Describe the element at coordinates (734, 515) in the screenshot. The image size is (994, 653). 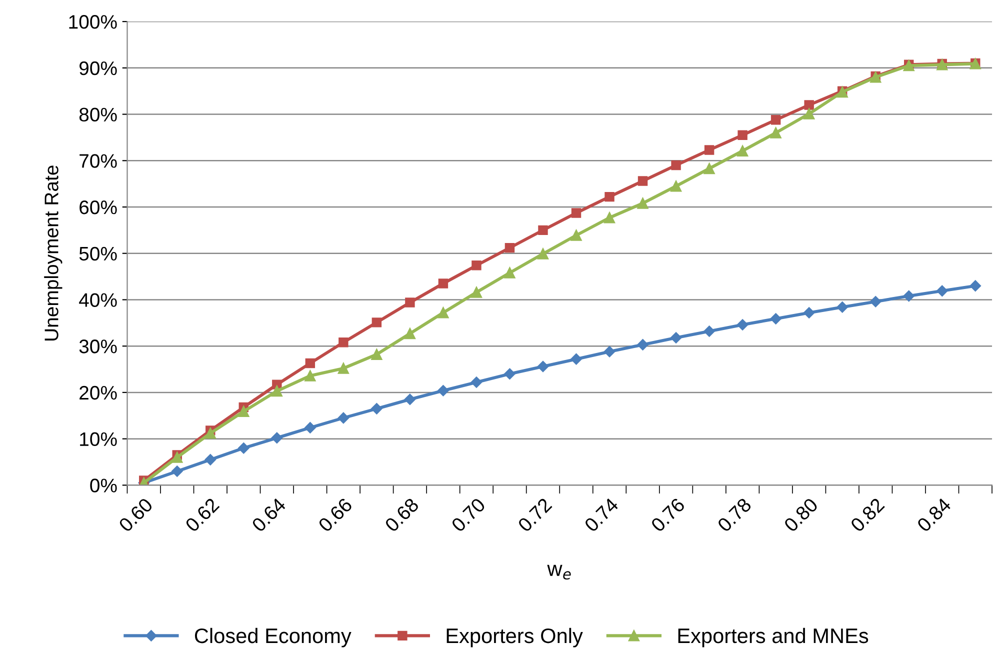
I see `x-tick-label: 0.78` at that location.